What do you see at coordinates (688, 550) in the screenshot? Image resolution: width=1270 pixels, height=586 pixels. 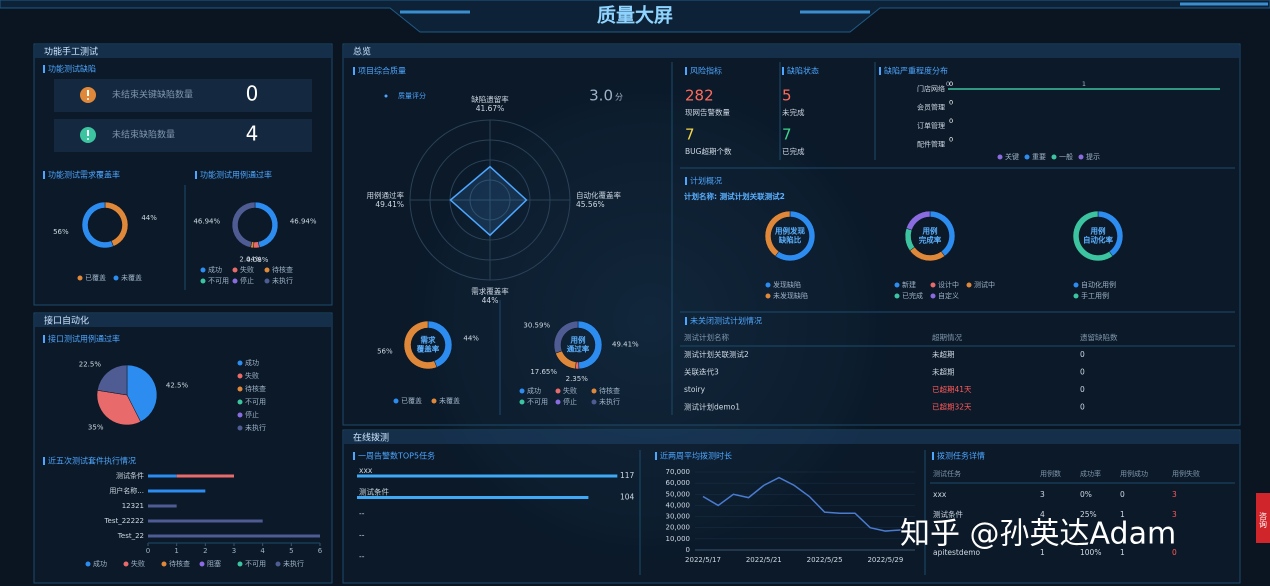 I see `y-tick-label: 0` at bounding box center [688, 550].